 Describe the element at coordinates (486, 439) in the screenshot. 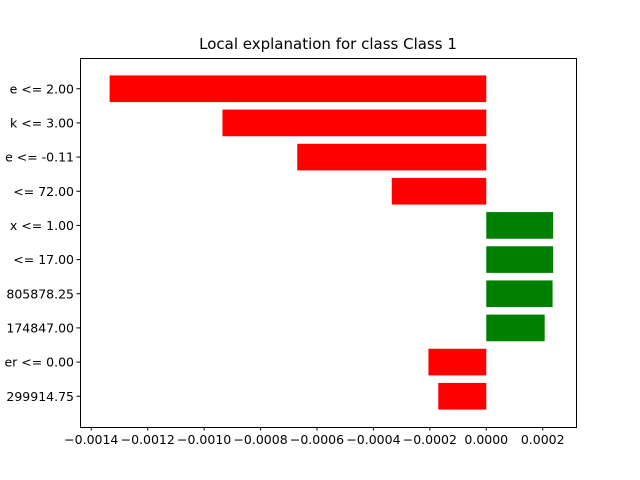

I see `x-tick-label: 0.0000` at that location.